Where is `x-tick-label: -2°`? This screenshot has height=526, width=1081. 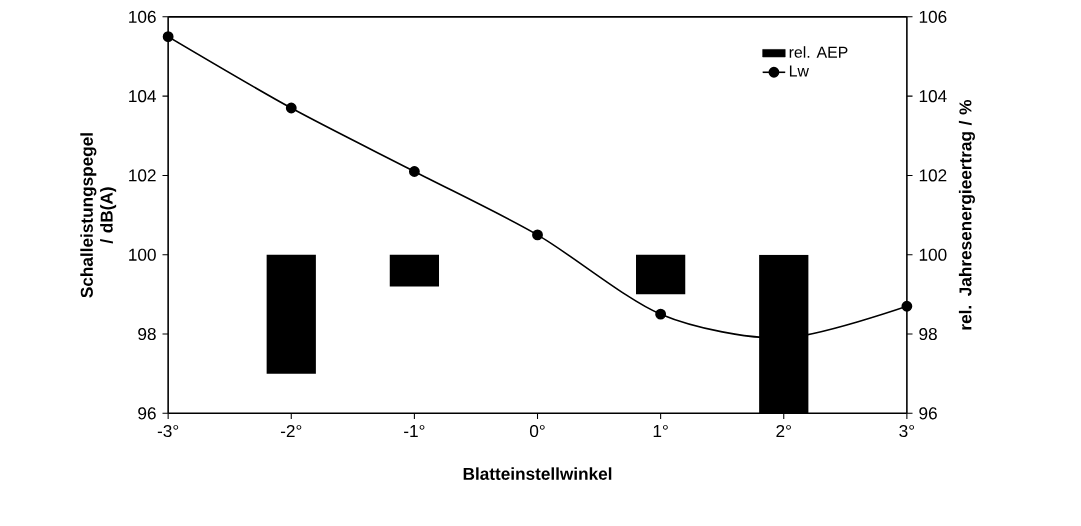 x-tick-label: -2° is located at coordinates (291, 430).